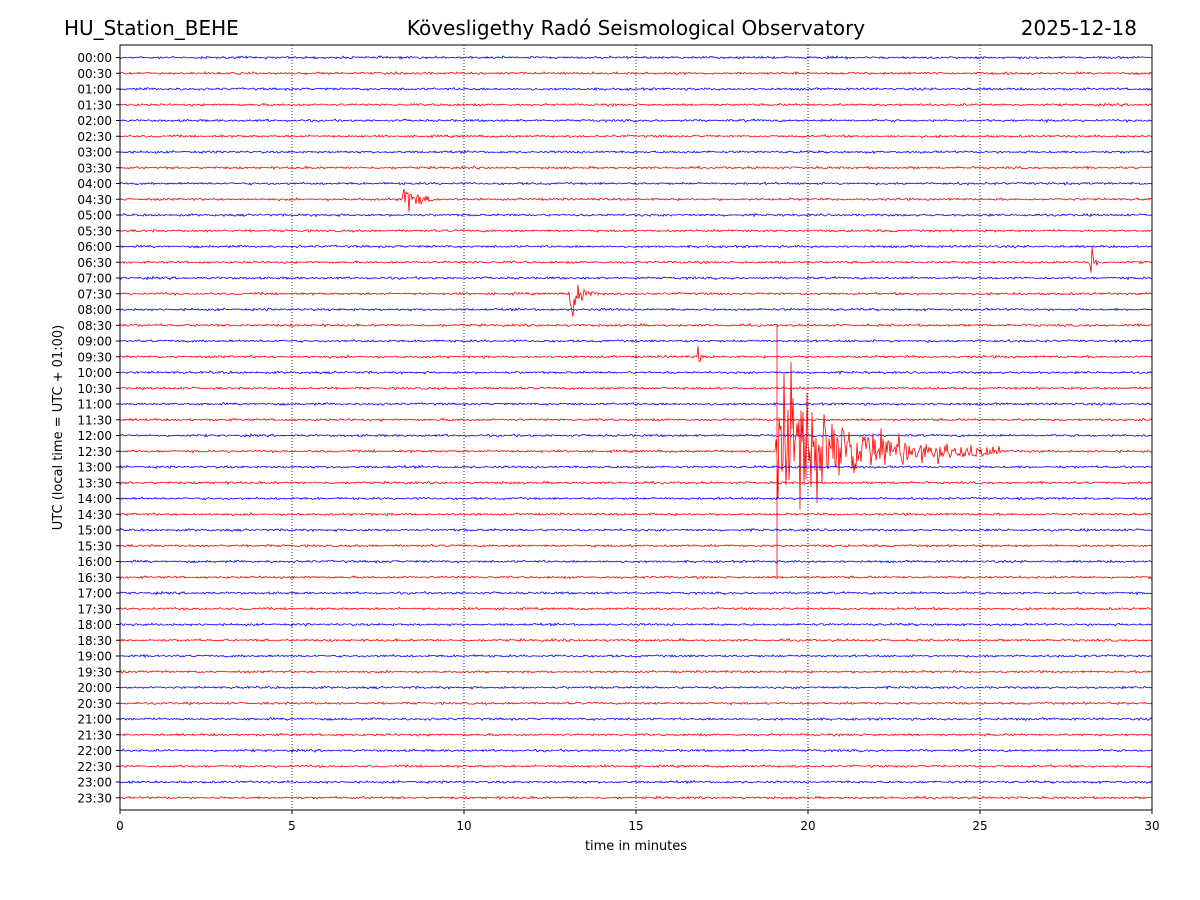  Describe the element at coordinates (94, 168) in the screenshot. I see `y-tick-label: 03:30` at that location.